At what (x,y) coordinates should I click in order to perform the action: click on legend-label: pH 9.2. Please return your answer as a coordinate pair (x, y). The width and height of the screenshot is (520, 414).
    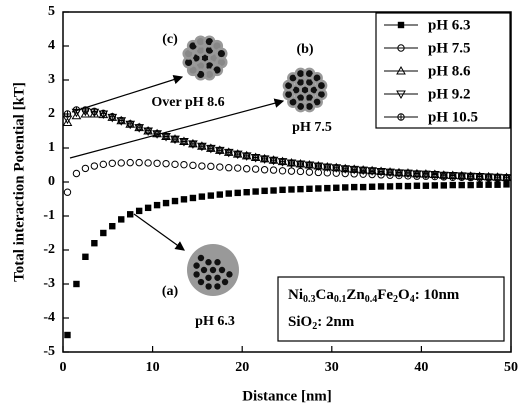
    Looking at the image, I should click on (449, 94).